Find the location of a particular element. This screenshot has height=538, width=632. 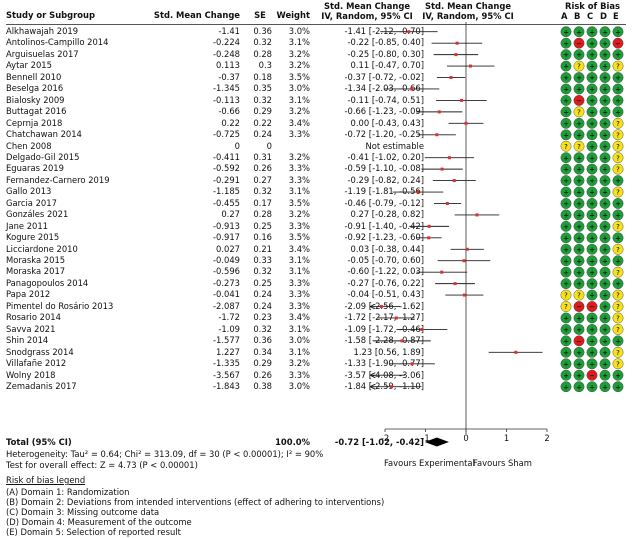

smc-value: 0.113 is located at coordinates (228, 65).